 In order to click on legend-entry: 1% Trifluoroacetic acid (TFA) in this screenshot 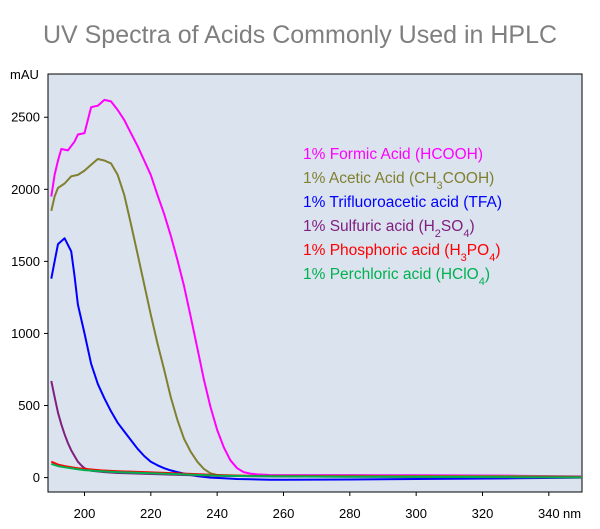, I will do `click(402, 202)`.